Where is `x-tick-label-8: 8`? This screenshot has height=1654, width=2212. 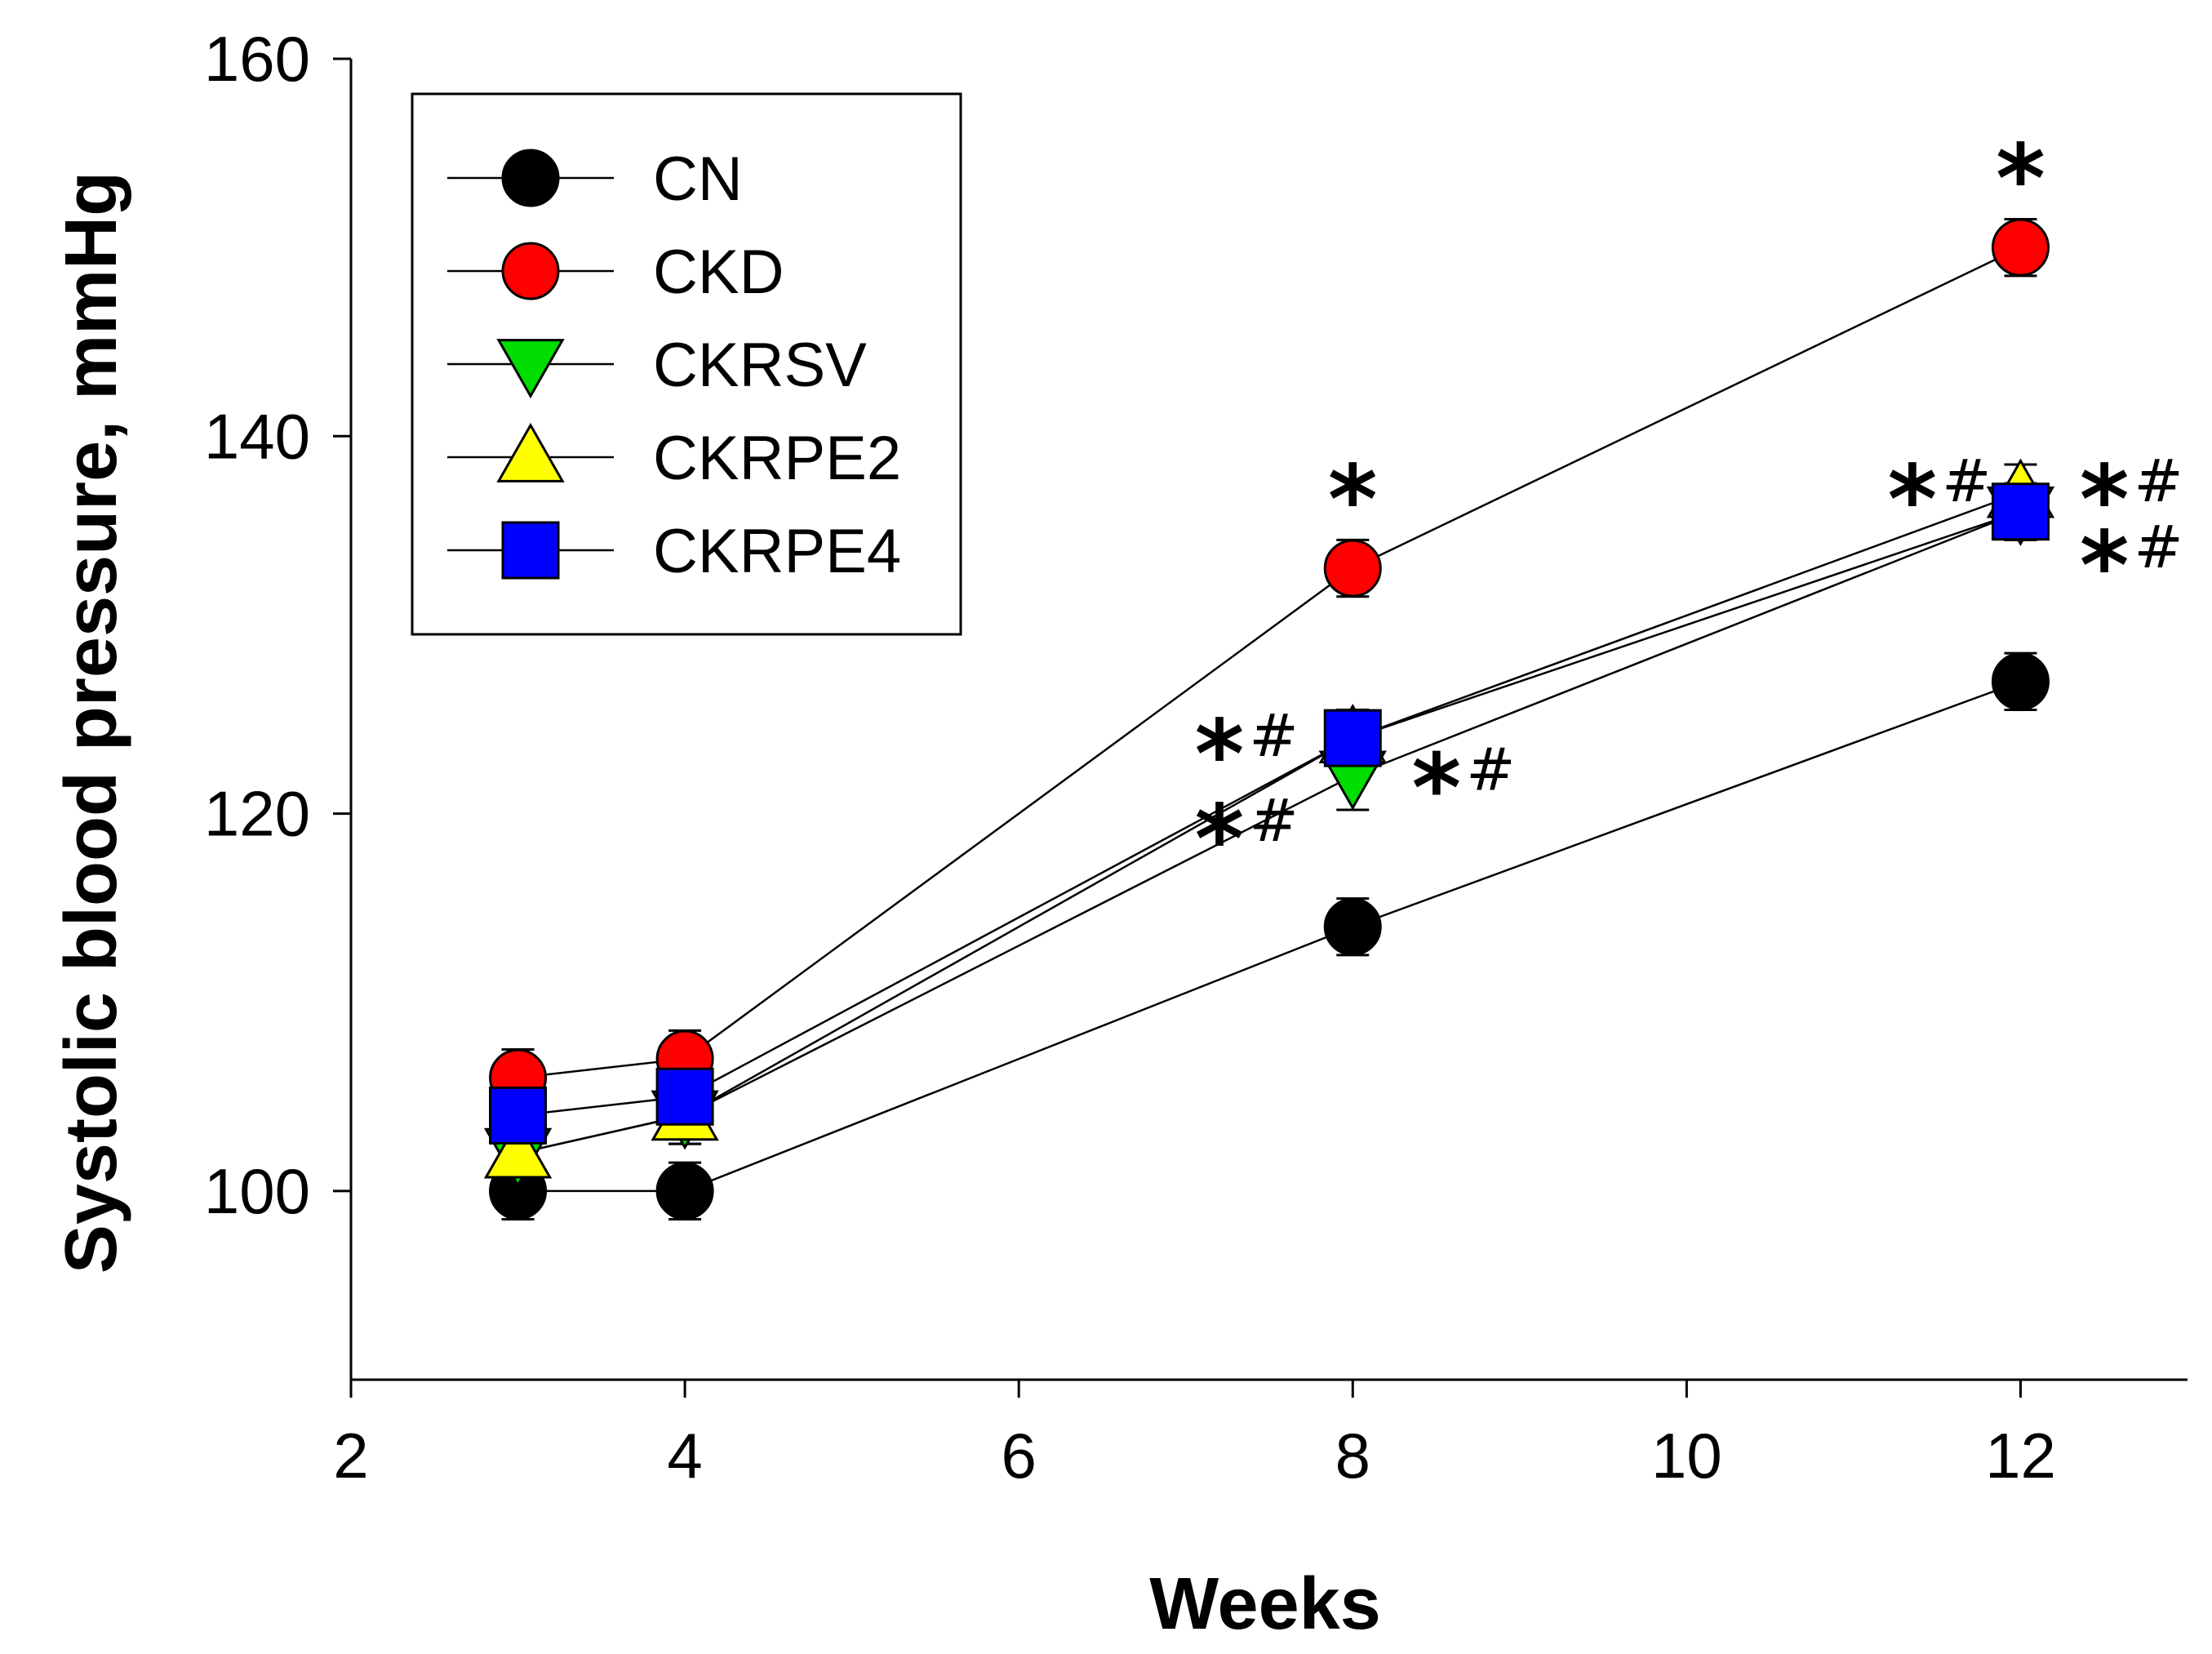 x-tick-label-8: 8 is located at coordinates (1352, 1456).